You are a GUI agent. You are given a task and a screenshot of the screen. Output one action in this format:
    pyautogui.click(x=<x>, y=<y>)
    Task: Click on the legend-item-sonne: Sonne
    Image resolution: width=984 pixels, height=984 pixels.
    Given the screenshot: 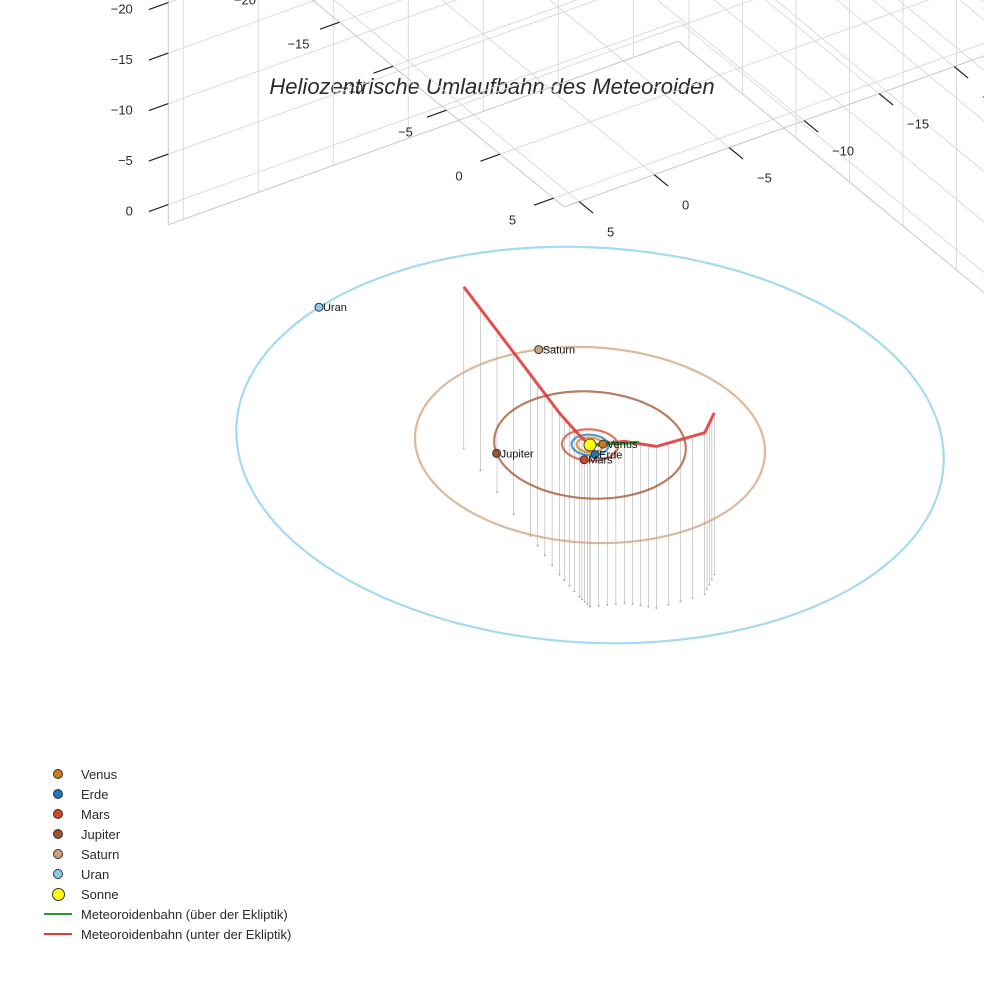 What is the action you would take?
    pyautogui.click(x=164, y=894)
    